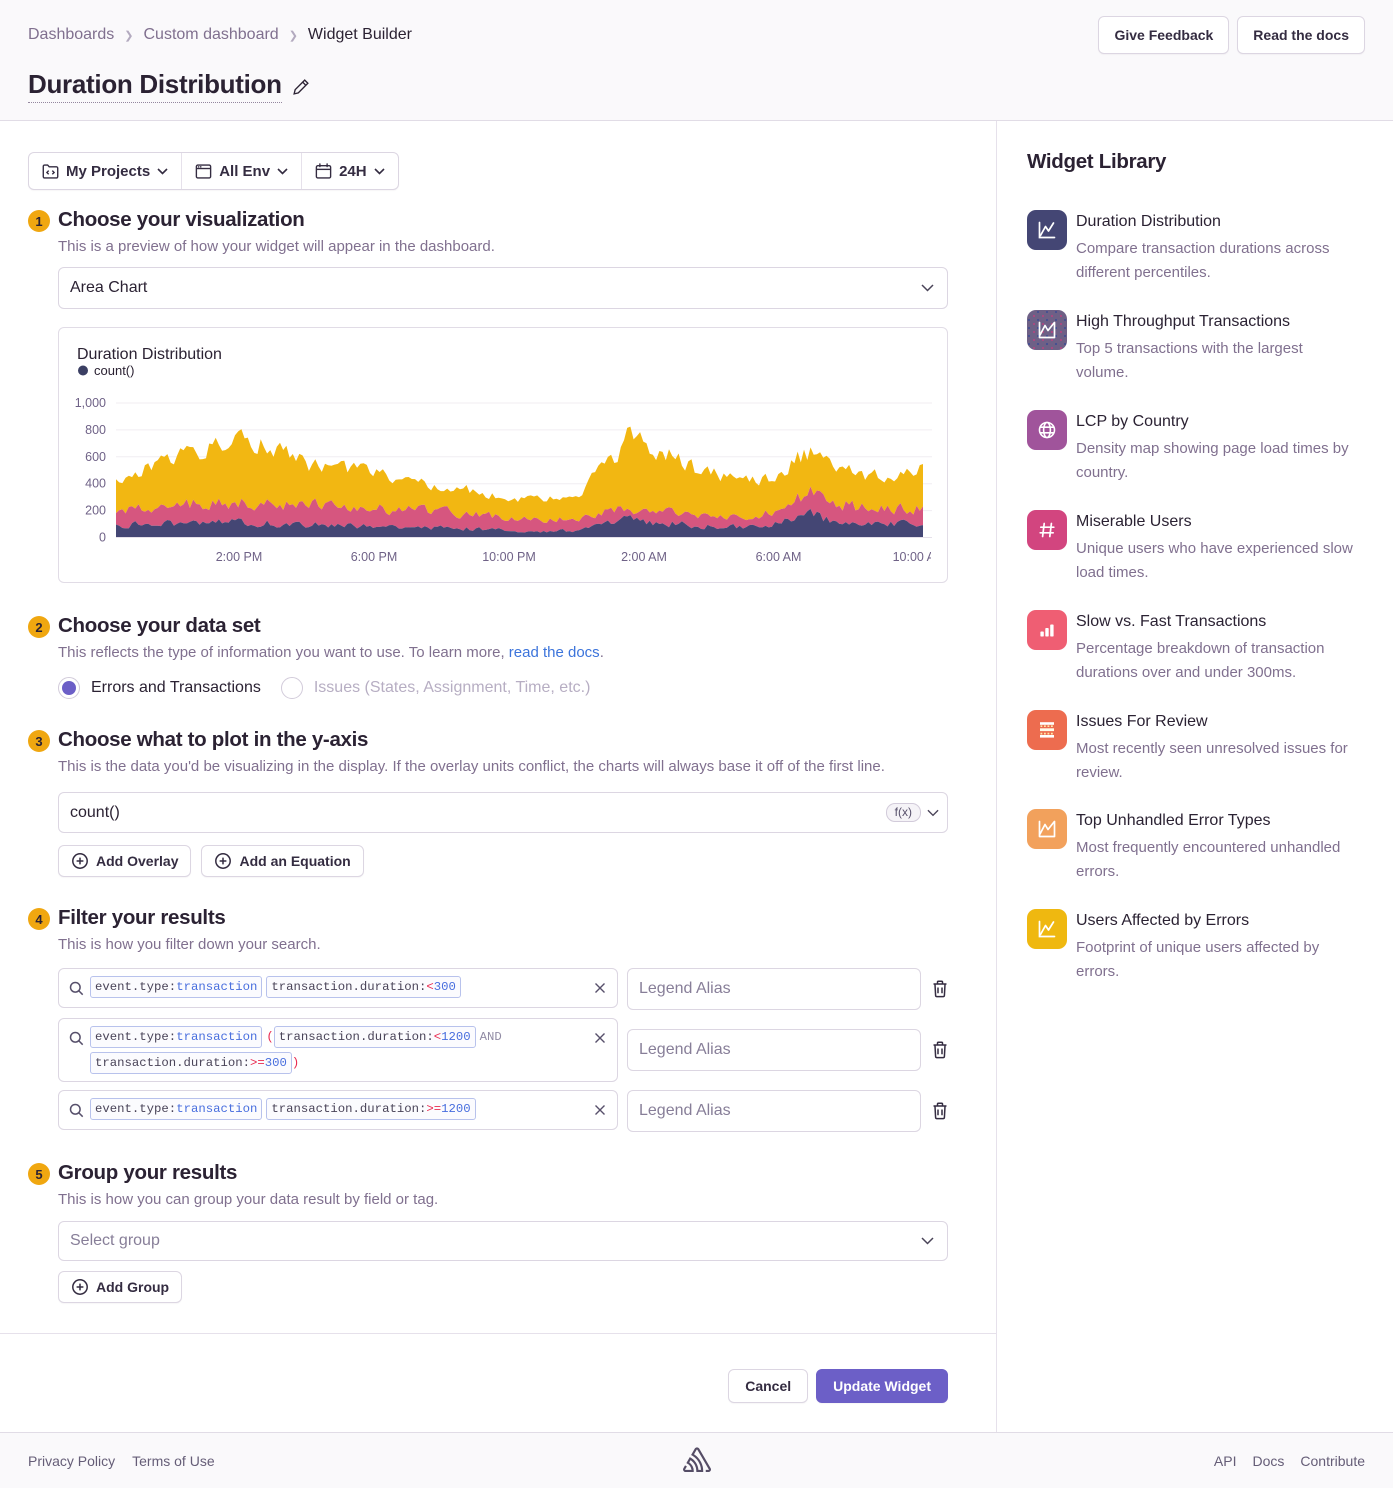  What do you see at coordinates (239, 557) in the screenshot?
I see `svg-text: 2:00 PM` at bounding box center [239, 557].